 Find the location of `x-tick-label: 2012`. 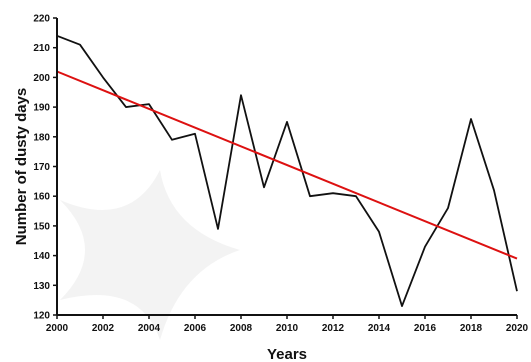

x-tick-label: 2012 is located at coordinates (333, 328).